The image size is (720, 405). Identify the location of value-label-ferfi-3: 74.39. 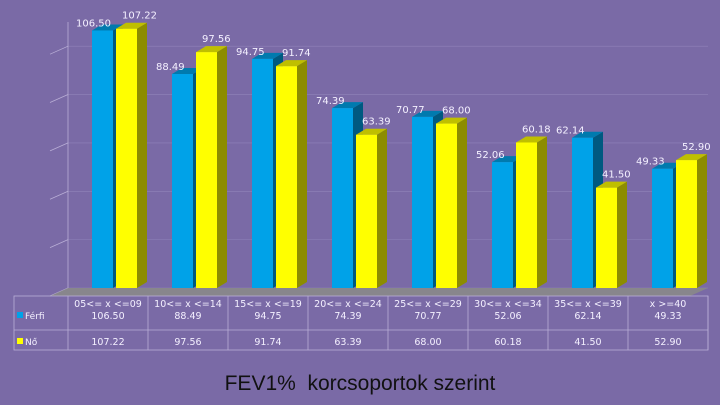
(330, 101).